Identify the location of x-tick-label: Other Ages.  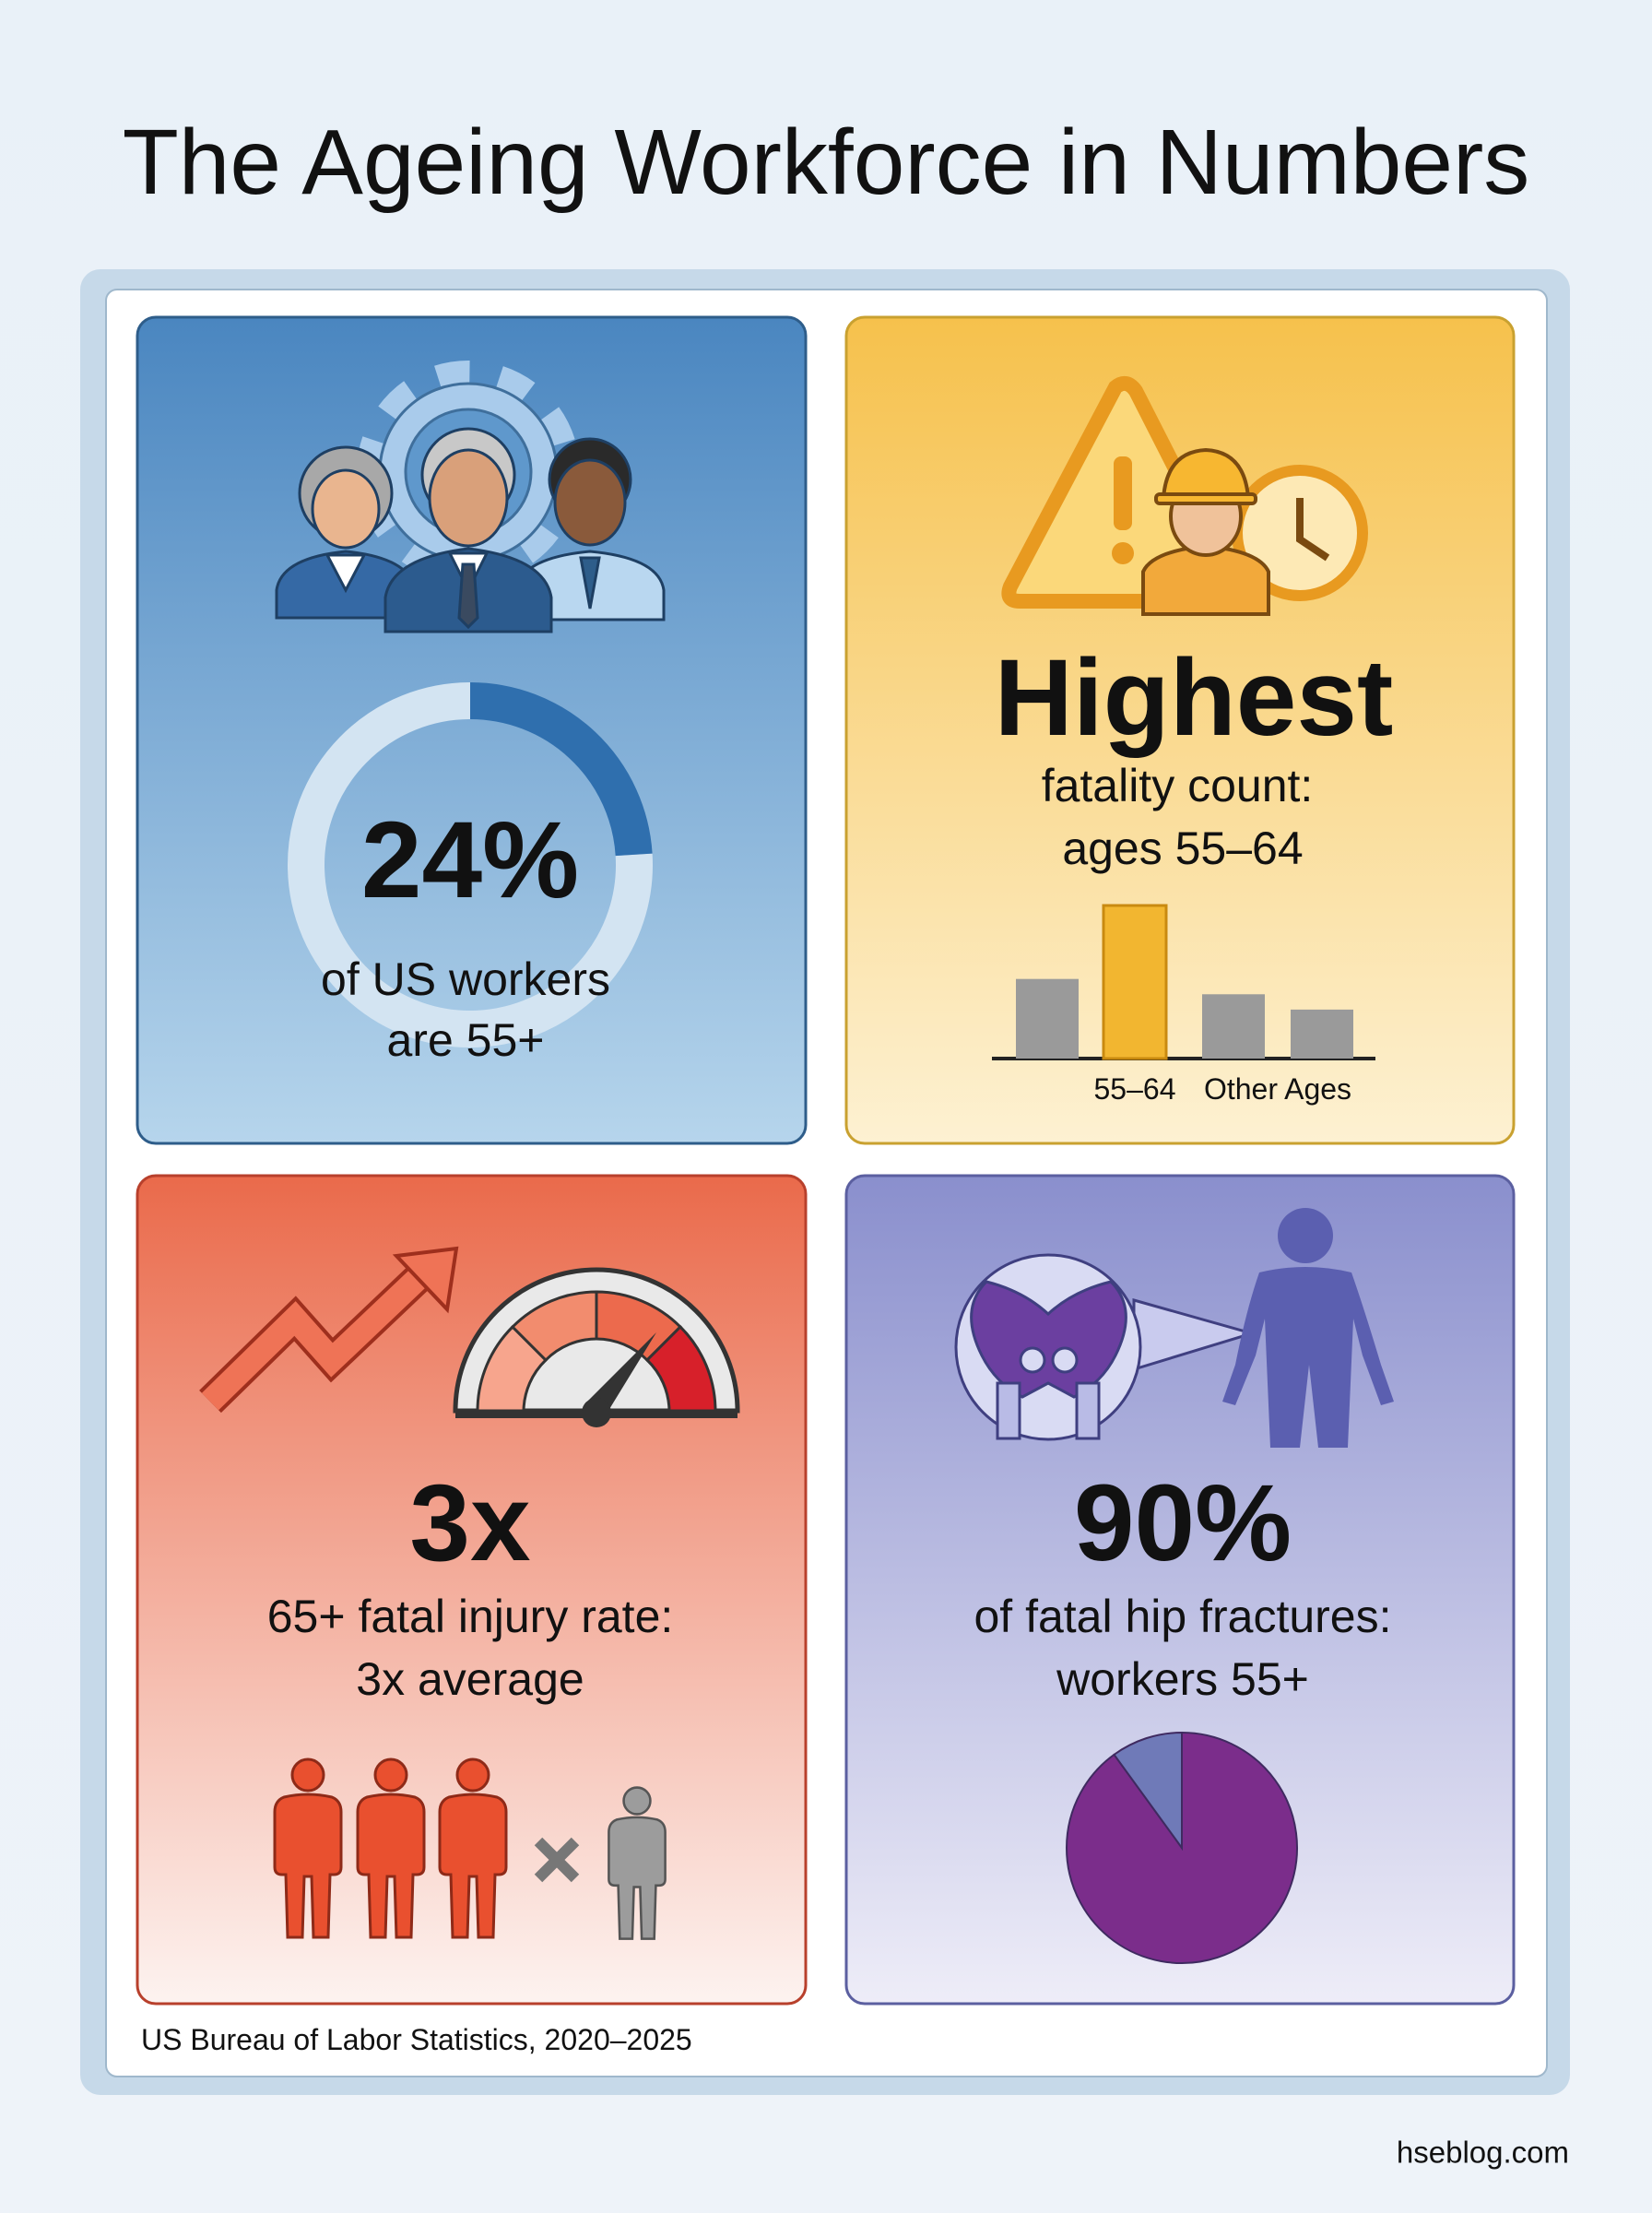
(1277, 1089).